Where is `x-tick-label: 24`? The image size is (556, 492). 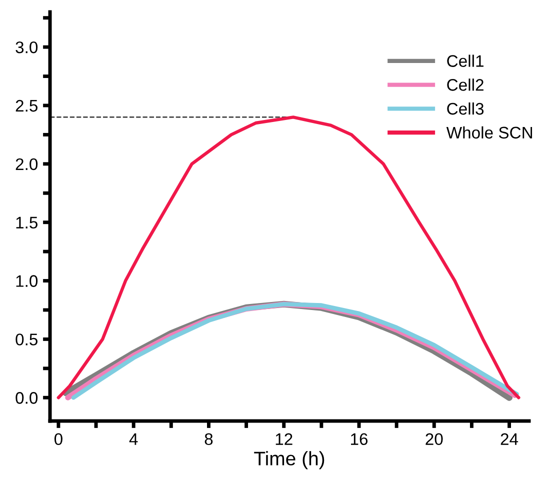
x-tick-label: 24 is located at coordinates (509, 439).